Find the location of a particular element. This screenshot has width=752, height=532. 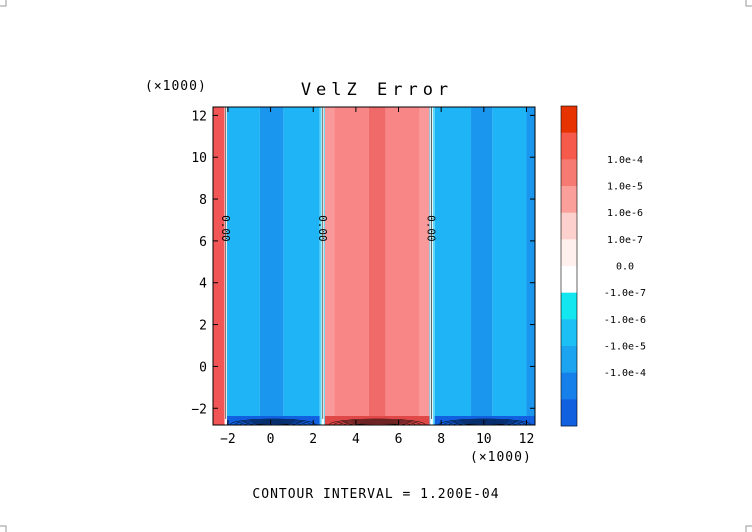

colorbar-label-9: -1.0e-4 is located at coordinates (625, 373).